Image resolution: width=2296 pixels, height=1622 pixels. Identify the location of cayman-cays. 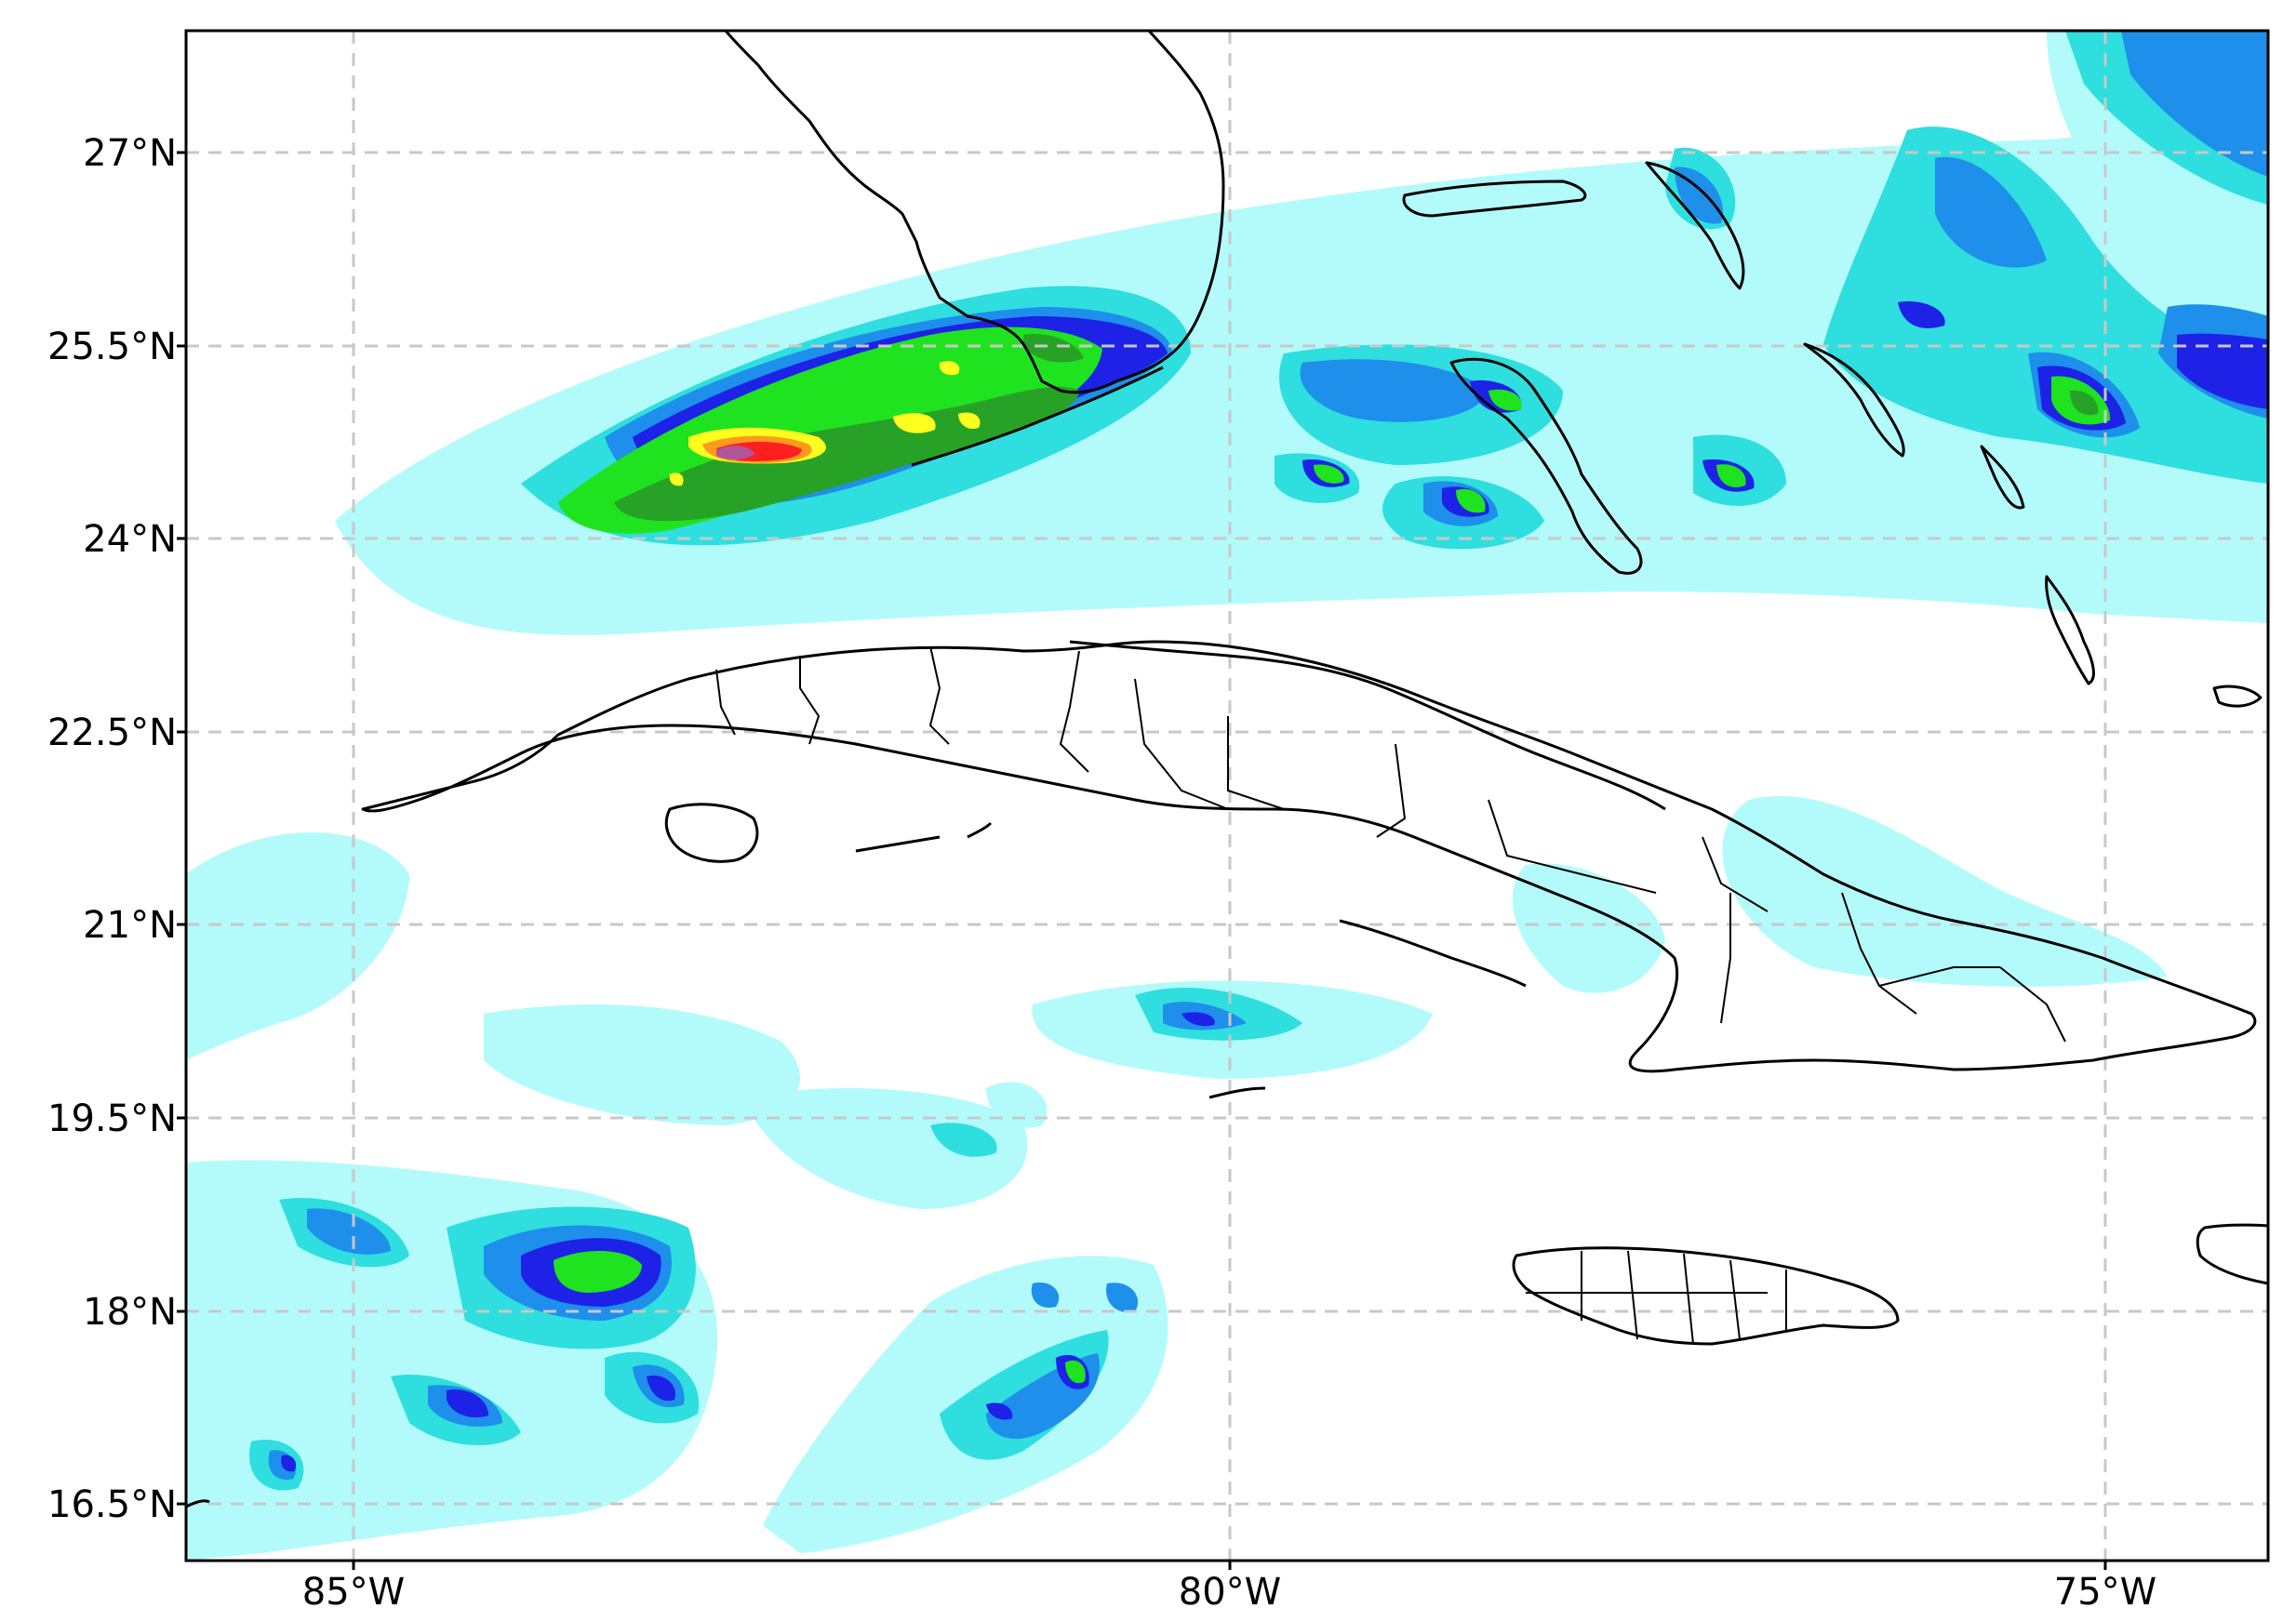
(1237, 1092).